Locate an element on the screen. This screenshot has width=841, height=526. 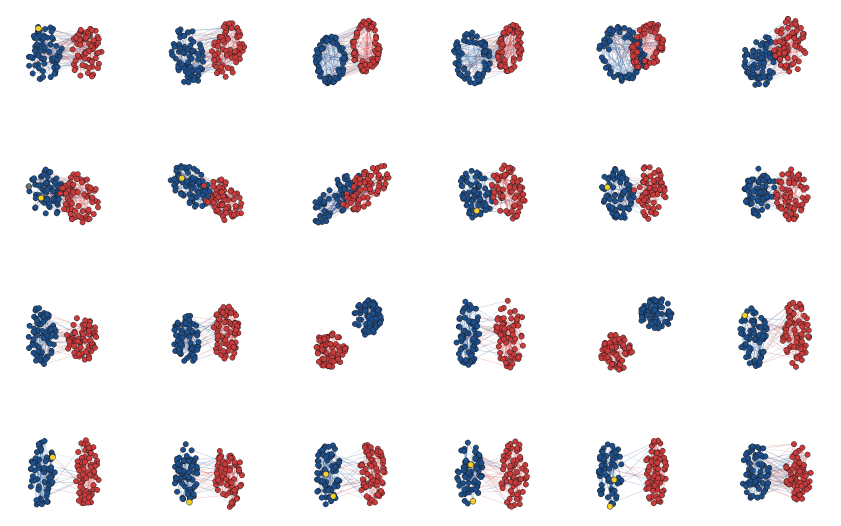
panel-nodes is located at coordinates (65, 53).